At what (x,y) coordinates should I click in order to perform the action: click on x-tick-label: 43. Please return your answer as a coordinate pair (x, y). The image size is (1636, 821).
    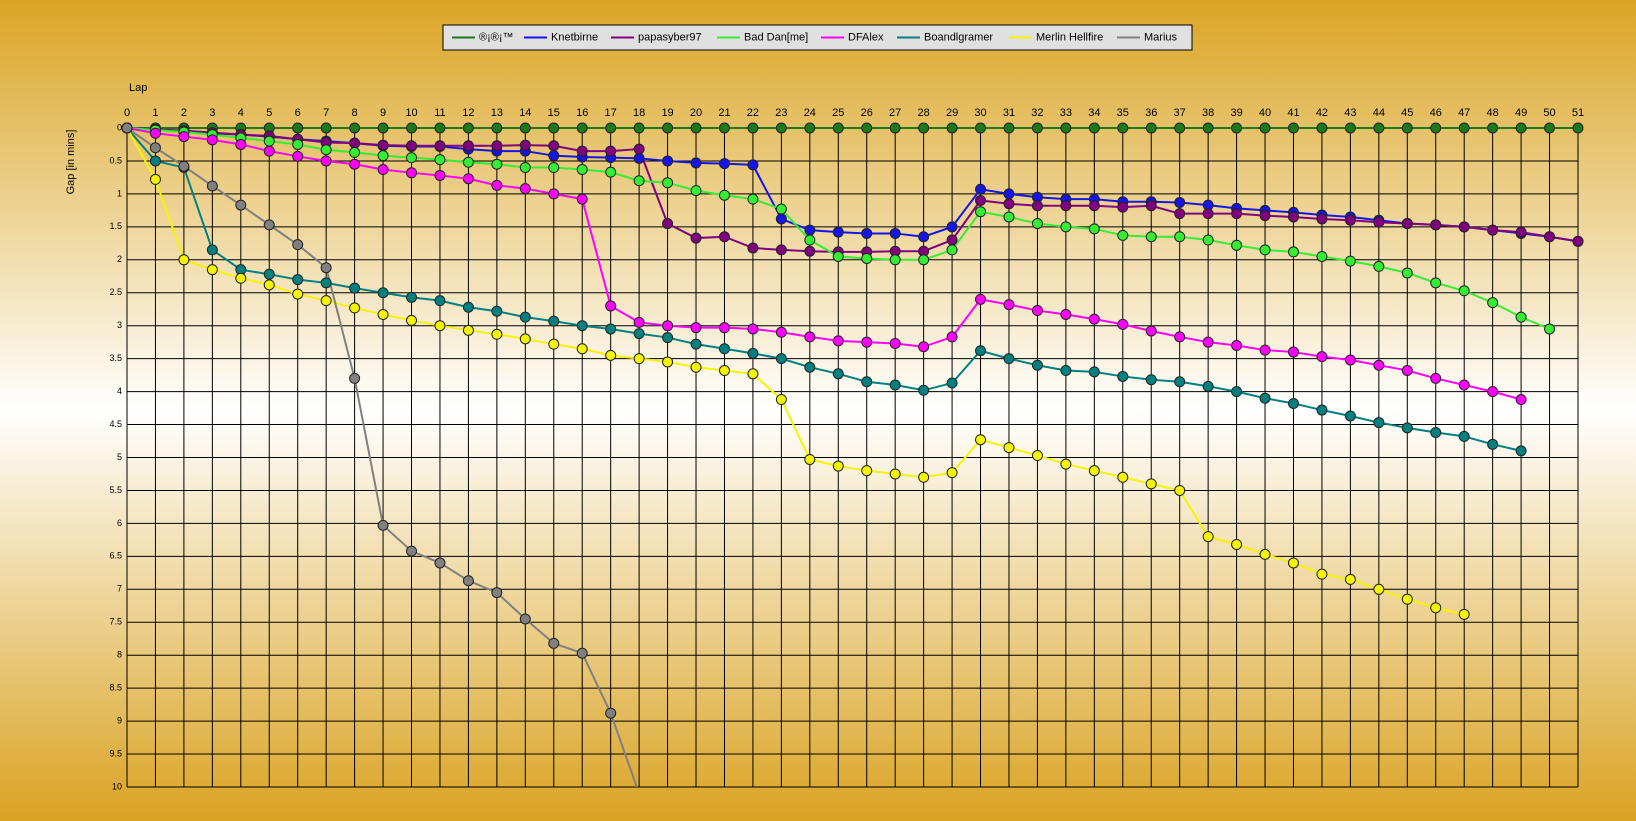
    Looking at the image, I should click on (1350, 113).